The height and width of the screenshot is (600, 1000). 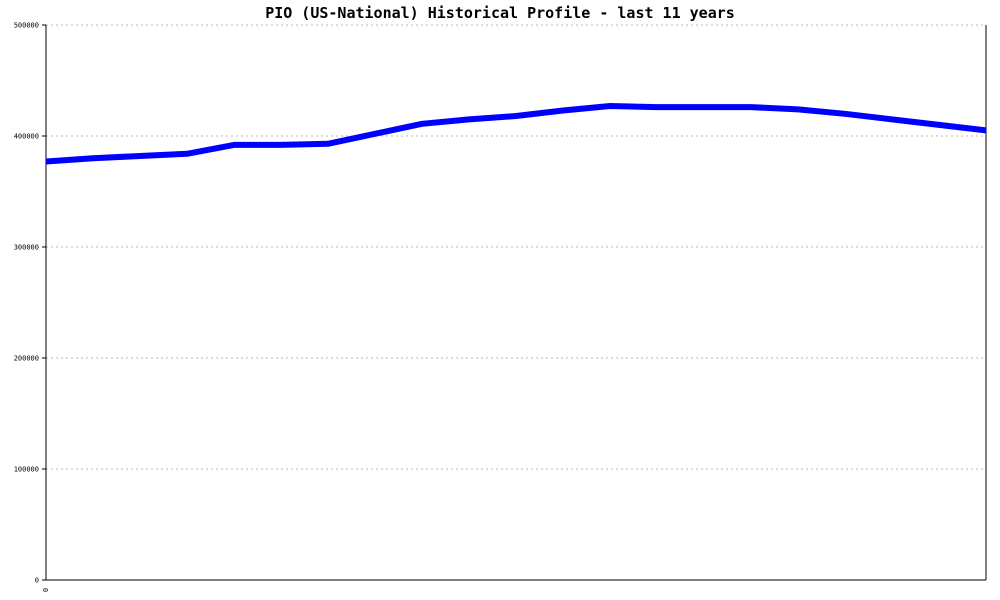 I want to click on series-line, so click(x=516, y=134).